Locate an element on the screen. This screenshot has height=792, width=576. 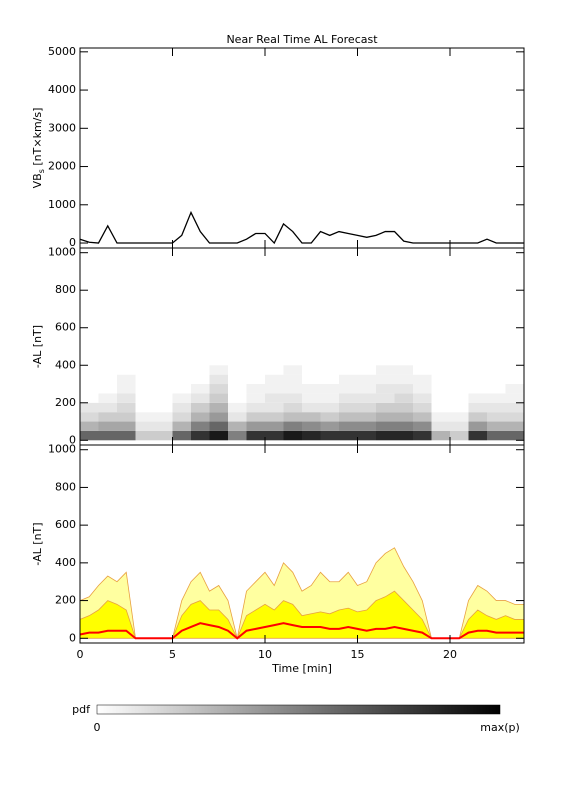
x-tick-label: 15 is located at coordinates (358, 654).